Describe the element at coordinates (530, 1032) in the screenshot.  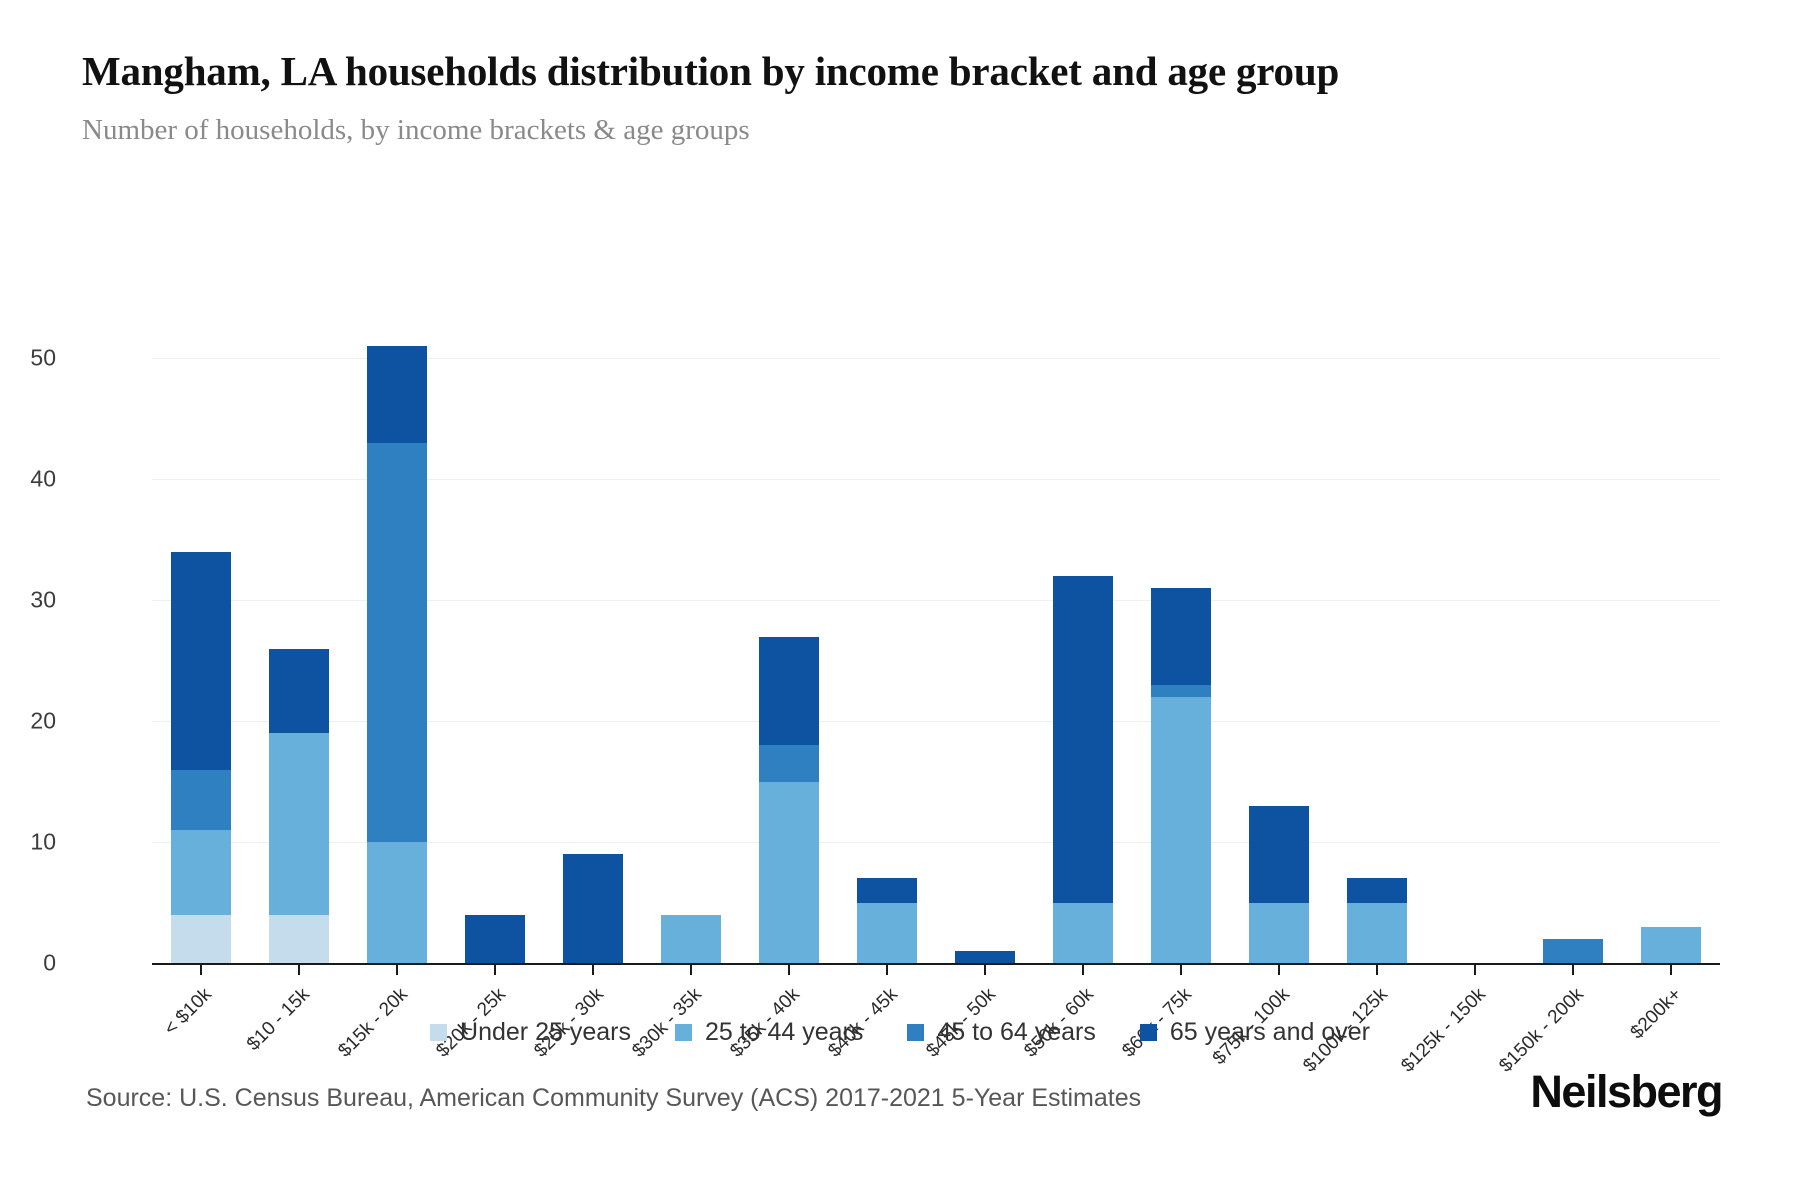
I see `legend-item: Under 25 years` at that location.